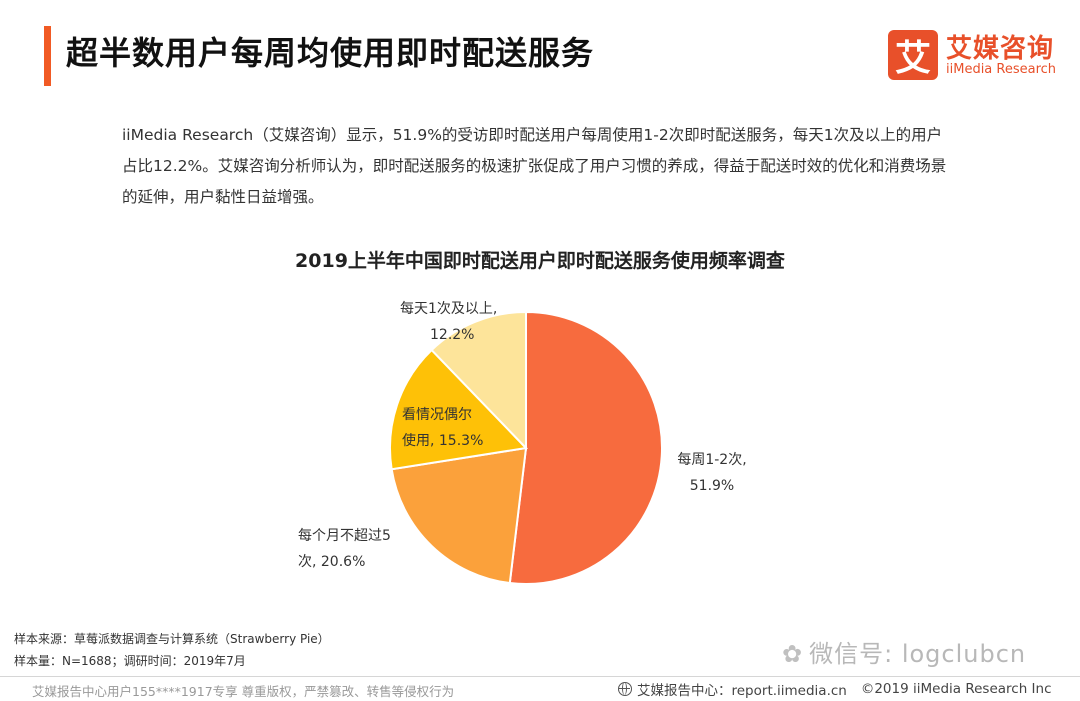 Image resolution: width=1080 pixels, height=701 pixels. Describe the element at coordinates (442, 440) in the screenshot. I see `pie-data-label: 使用, 15.3%` at that location.